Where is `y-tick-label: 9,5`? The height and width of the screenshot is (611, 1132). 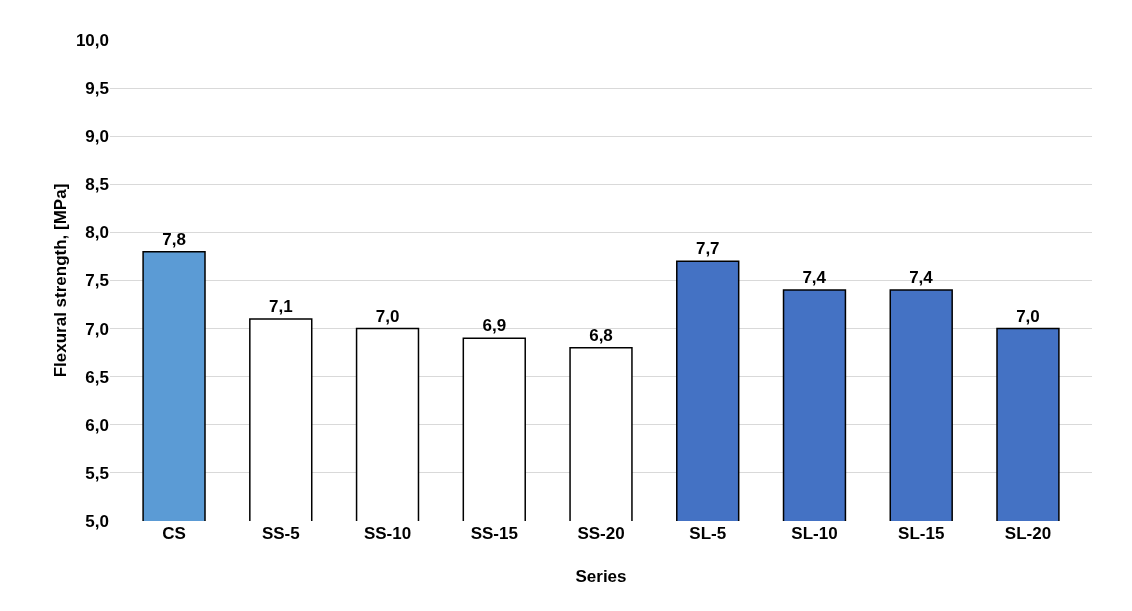
y-tick-label: 9,5 is located at coordinates (97, 89).